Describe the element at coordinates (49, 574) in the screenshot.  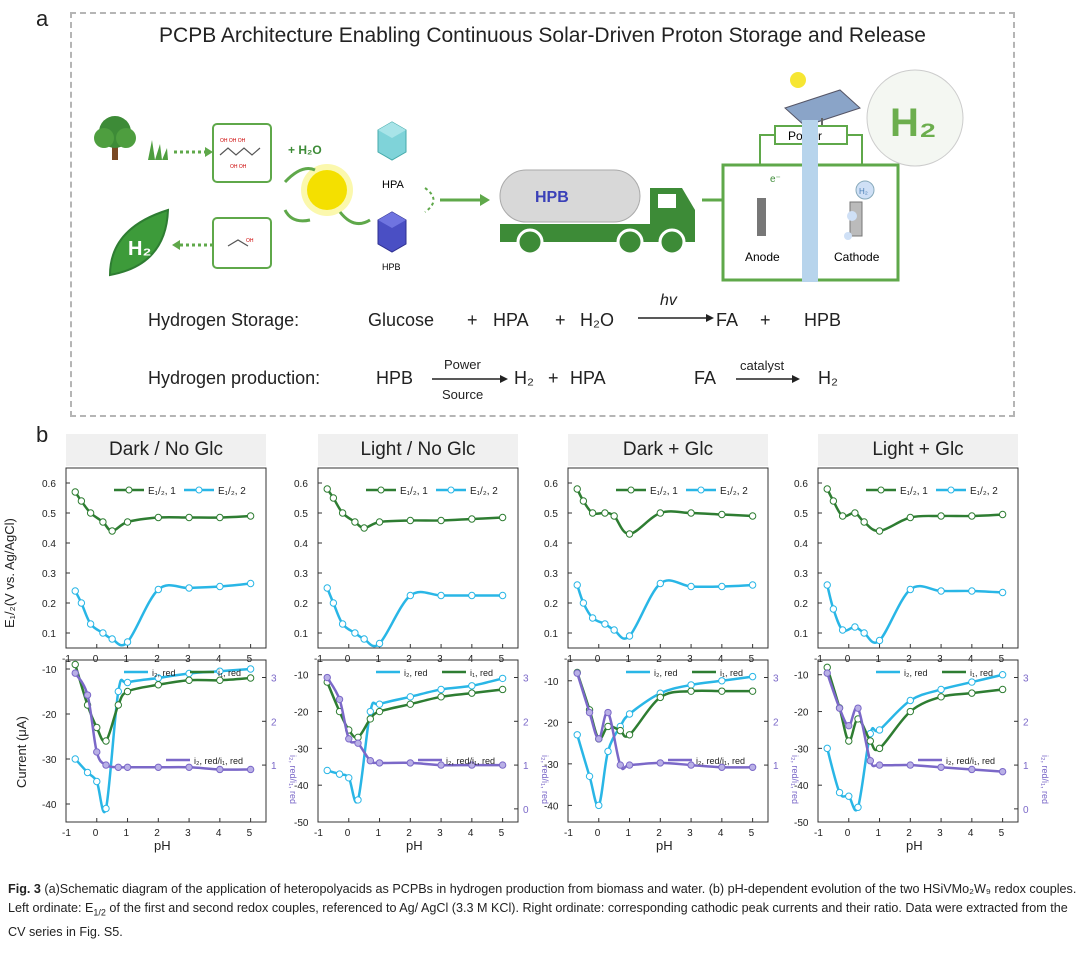
I see `y-tick-label: 0.3` at that location.